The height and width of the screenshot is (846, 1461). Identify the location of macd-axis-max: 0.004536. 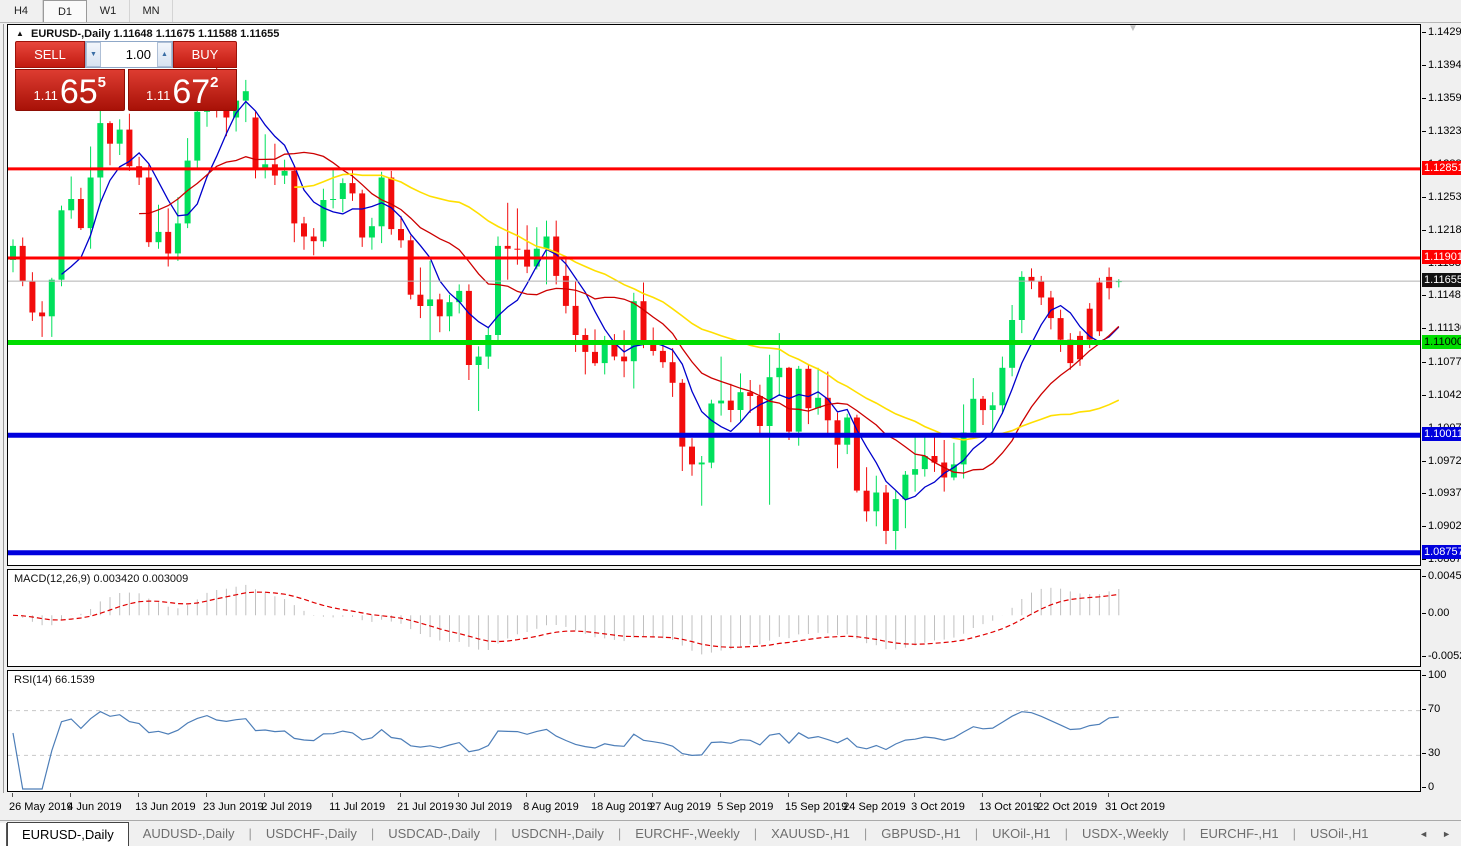
(1441, 576).